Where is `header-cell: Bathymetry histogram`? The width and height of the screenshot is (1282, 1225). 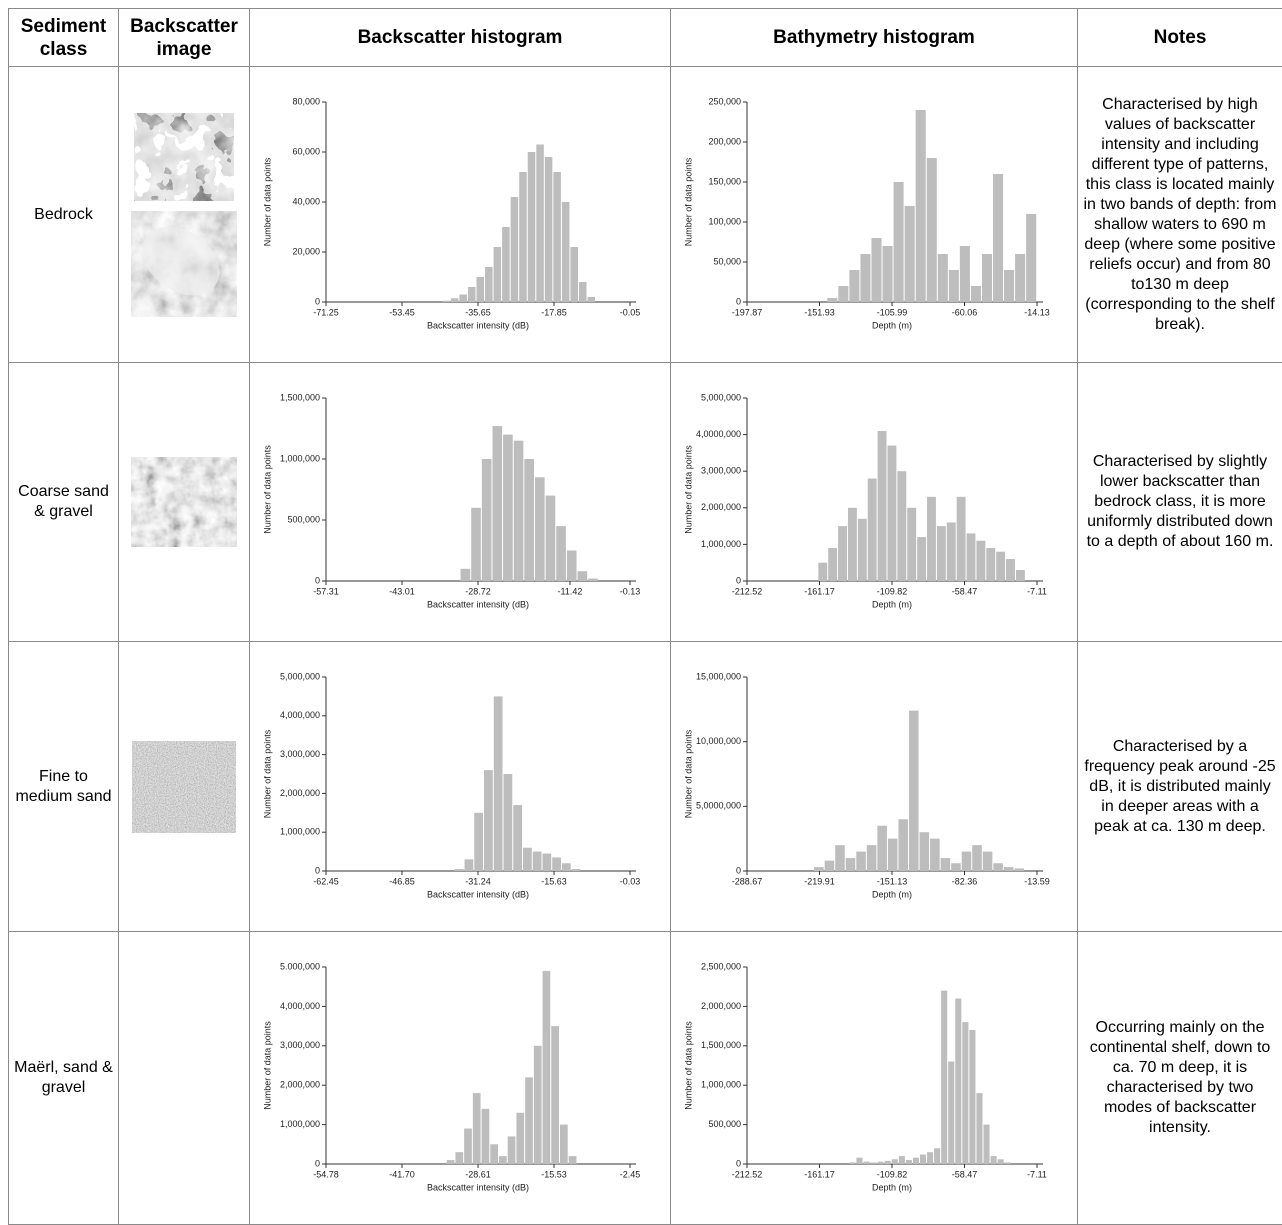
header-cell: Bathymetry histogram is located at coordinates (874, 38).